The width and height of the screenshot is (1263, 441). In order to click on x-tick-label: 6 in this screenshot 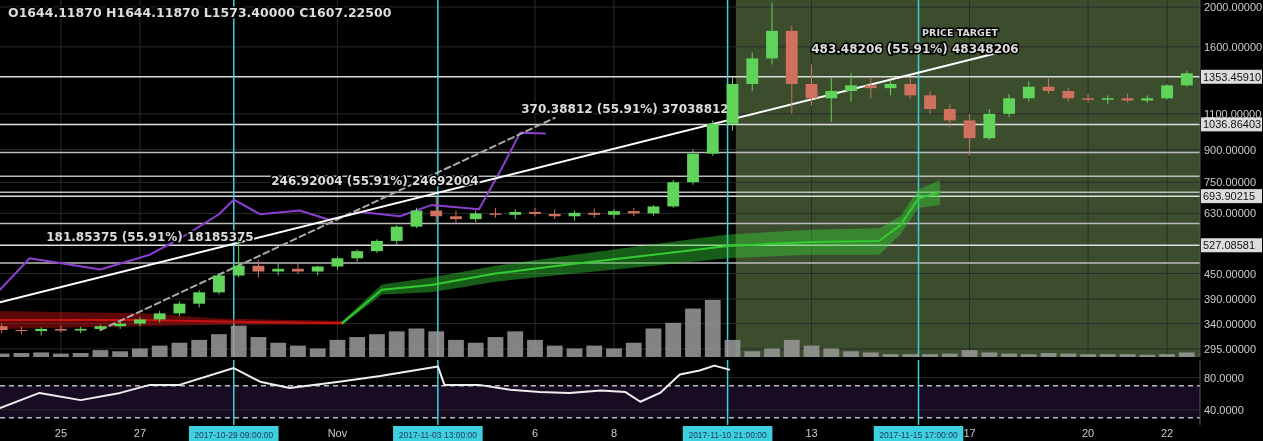, I will do `click(535, 433)`.